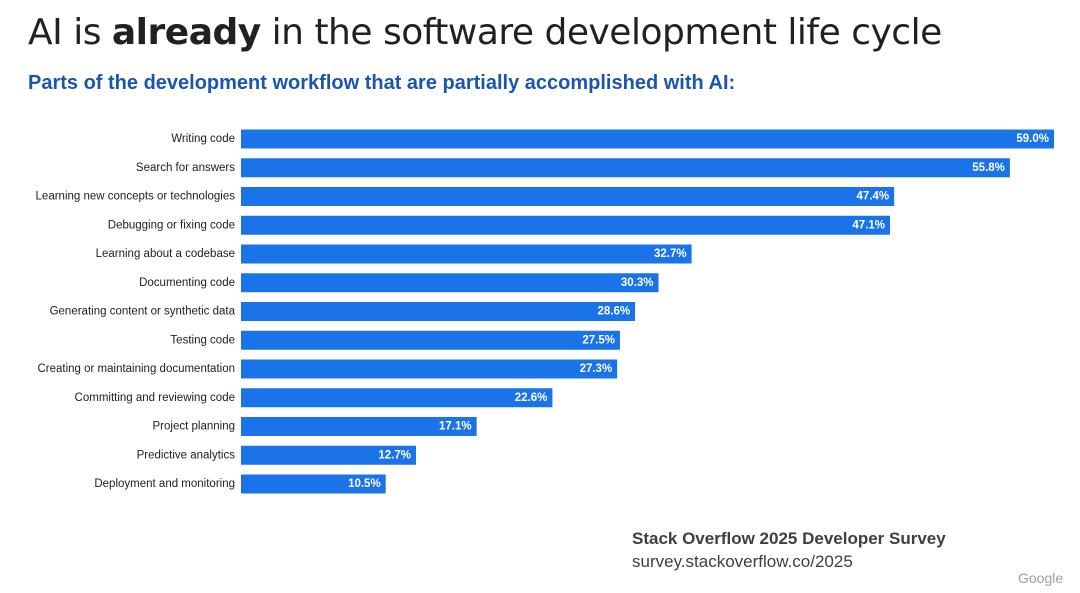 Image resolution: width=1080 pixels, height=593 pixels. I want to click on source-credit: Stack Overflow 2025 Developer Survey, so click(789, 538).